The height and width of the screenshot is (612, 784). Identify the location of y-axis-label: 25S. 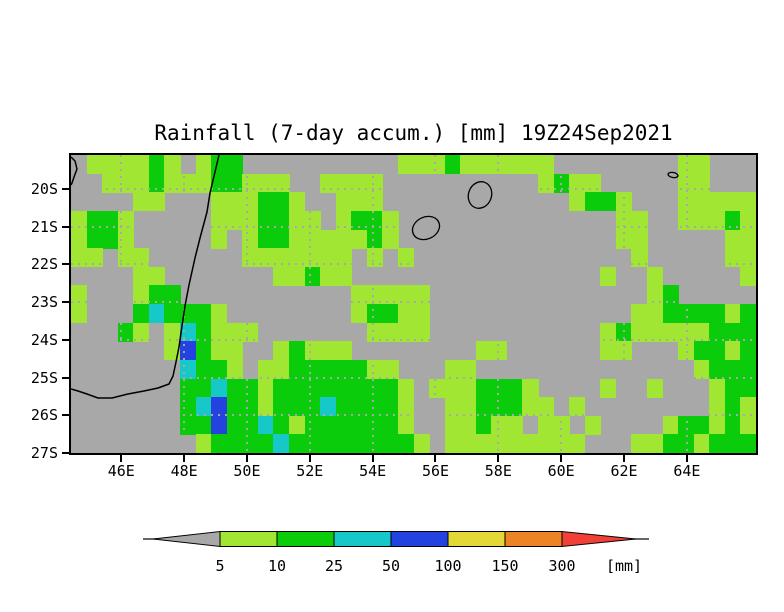
(44, 377).